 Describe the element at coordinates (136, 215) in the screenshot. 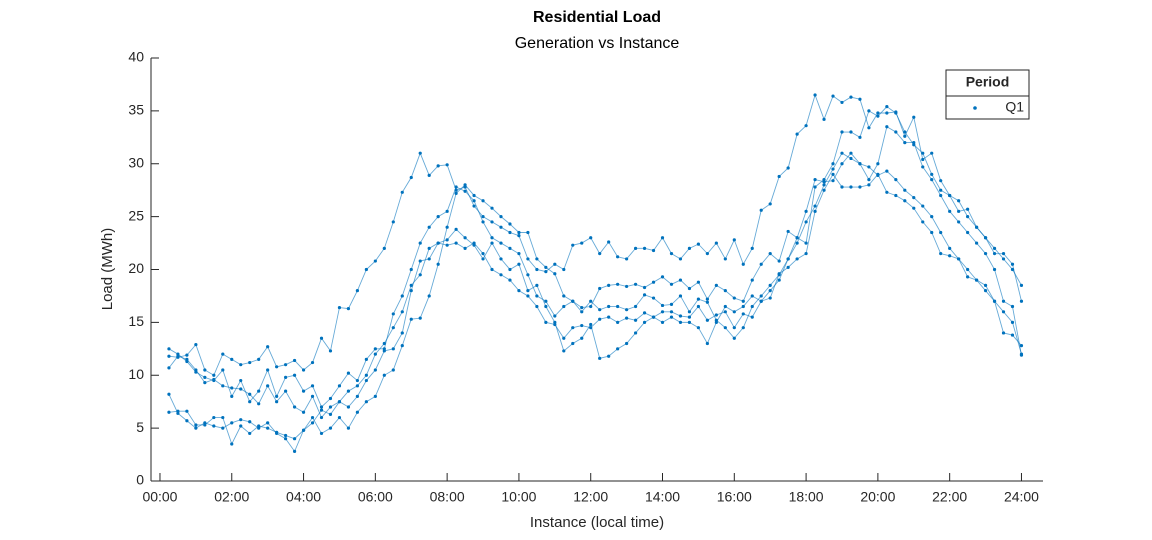

I see `y-tick-label: 25` at that location.